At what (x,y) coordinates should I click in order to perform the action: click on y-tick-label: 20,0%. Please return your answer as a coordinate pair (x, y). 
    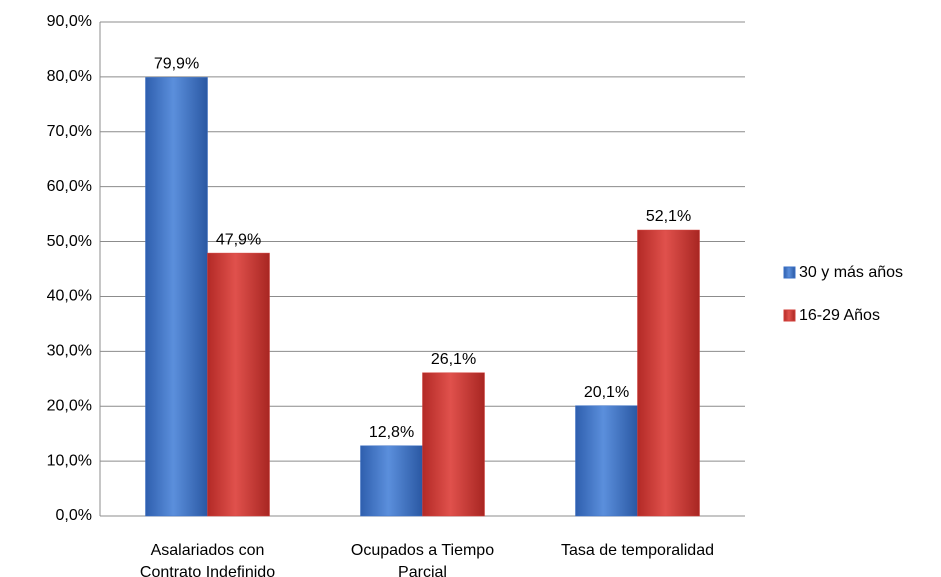
    Looking at the image, I should click on (69, 405).